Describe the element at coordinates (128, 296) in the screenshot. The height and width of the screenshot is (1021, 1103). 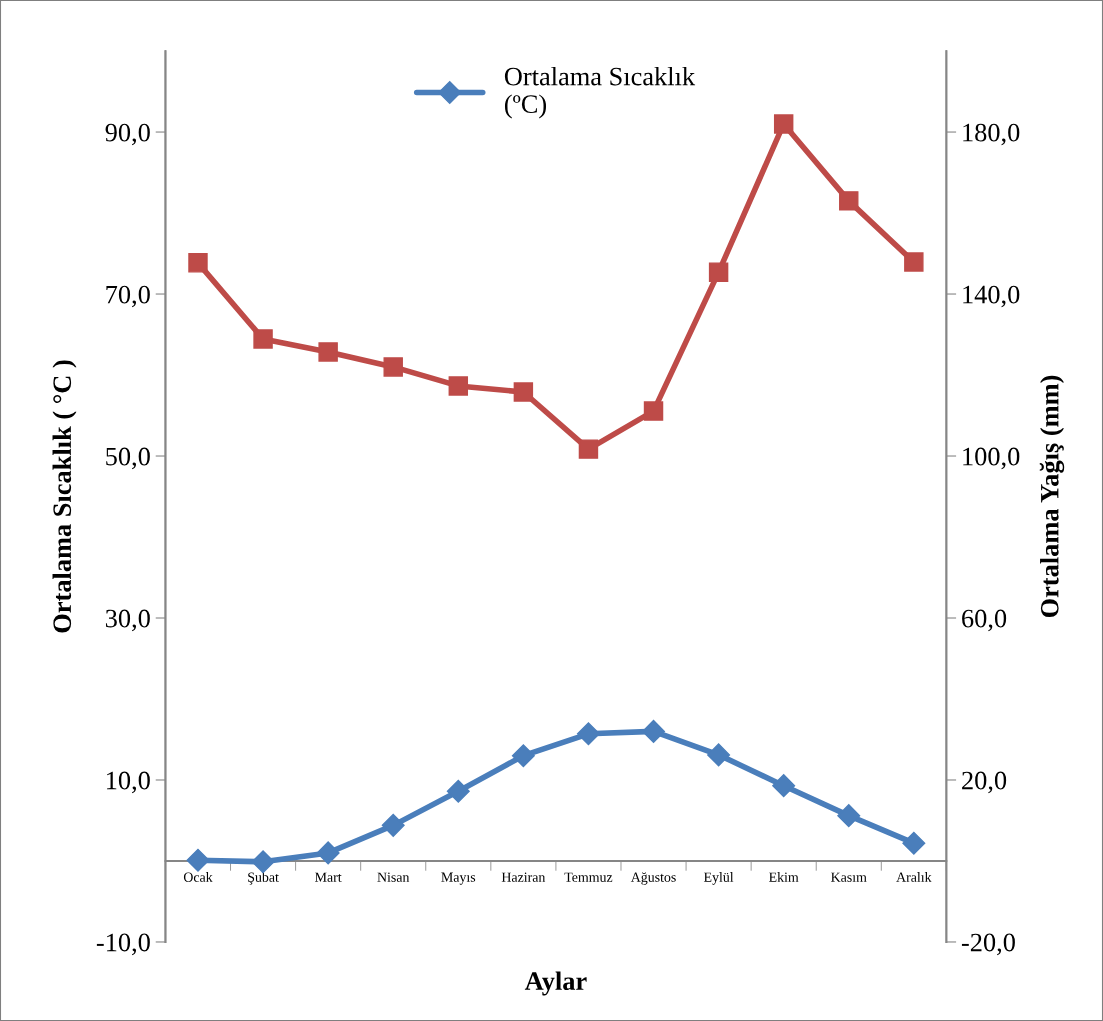
I see `y-tick-label: 70,0` at that location.